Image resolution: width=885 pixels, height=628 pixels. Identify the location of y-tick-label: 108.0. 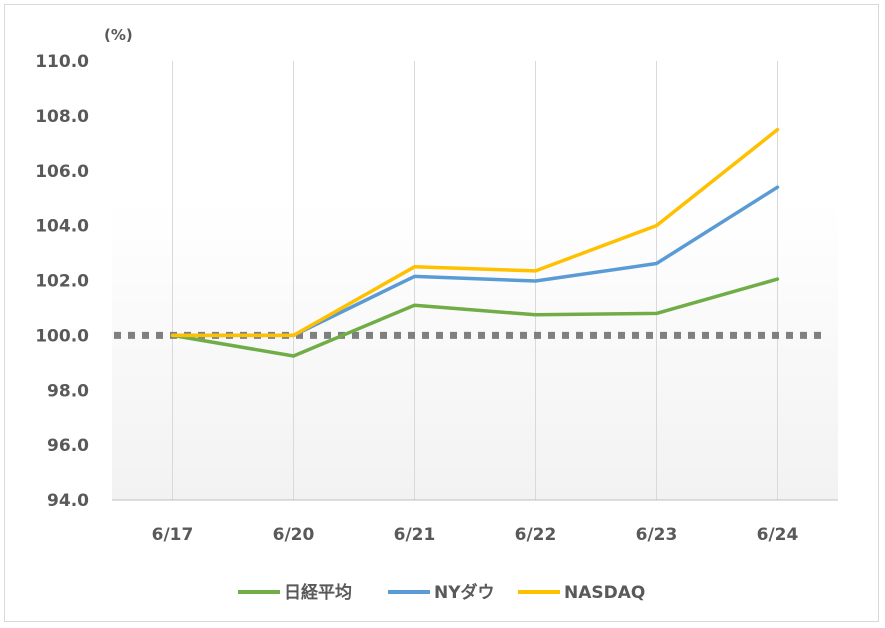
(62, 117).